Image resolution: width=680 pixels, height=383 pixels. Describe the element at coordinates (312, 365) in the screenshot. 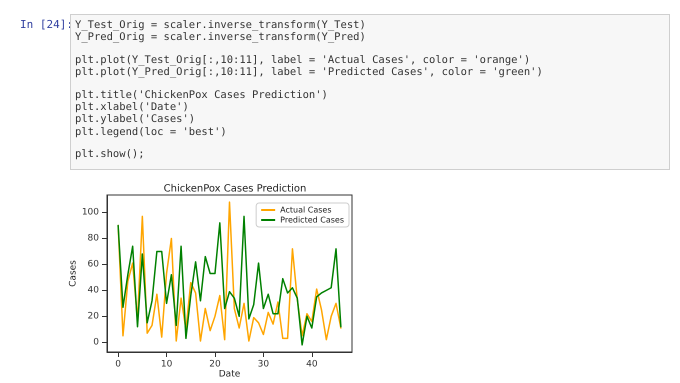

I see `x-tick-label: 40` at that location.